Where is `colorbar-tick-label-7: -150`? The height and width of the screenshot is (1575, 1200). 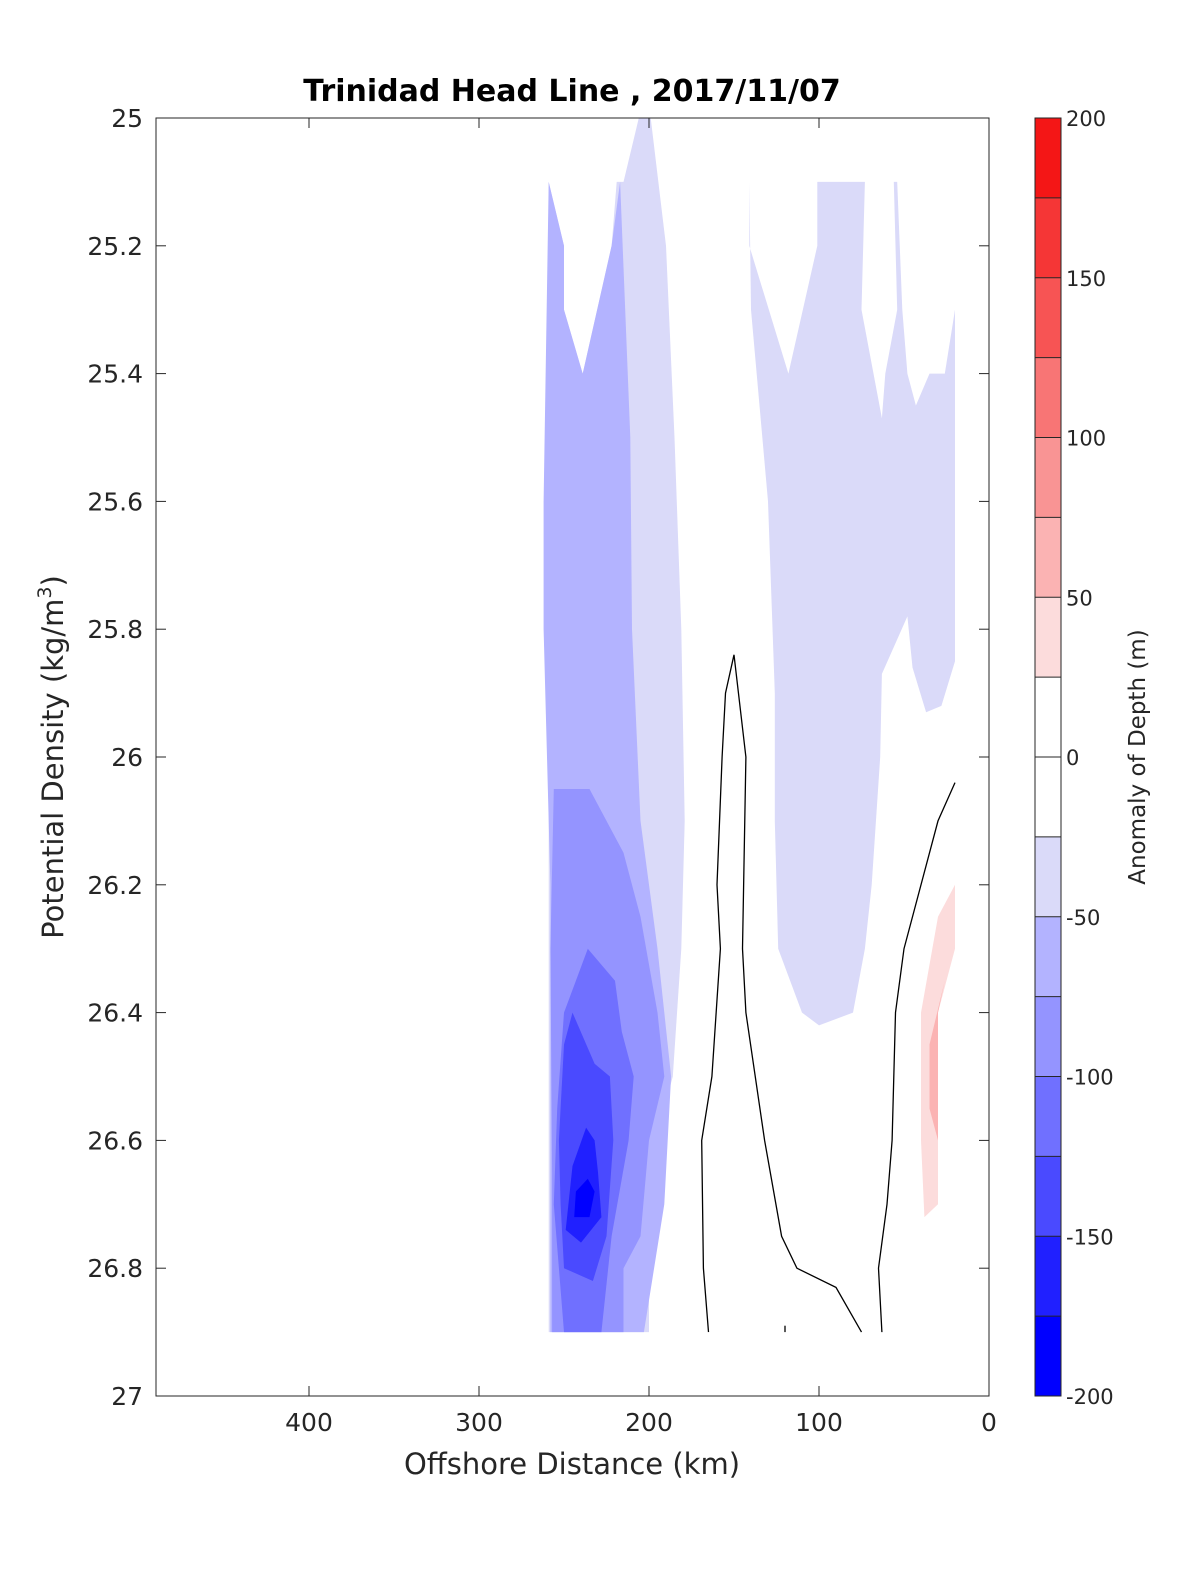
colorbar-tick-label-7: -150 is located at coordinates (1090, 1237).